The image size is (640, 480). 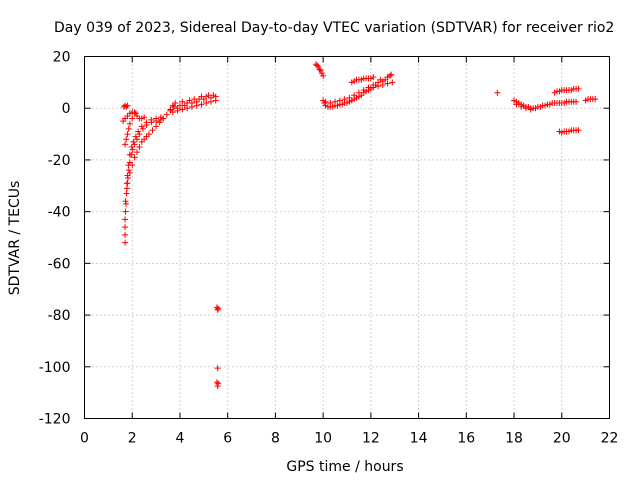 What do you see at coordinates (15, 238) in the screenshot?
I see `y-axis-title: SDTVAR / TECUs` at bounding box center [15, 238].